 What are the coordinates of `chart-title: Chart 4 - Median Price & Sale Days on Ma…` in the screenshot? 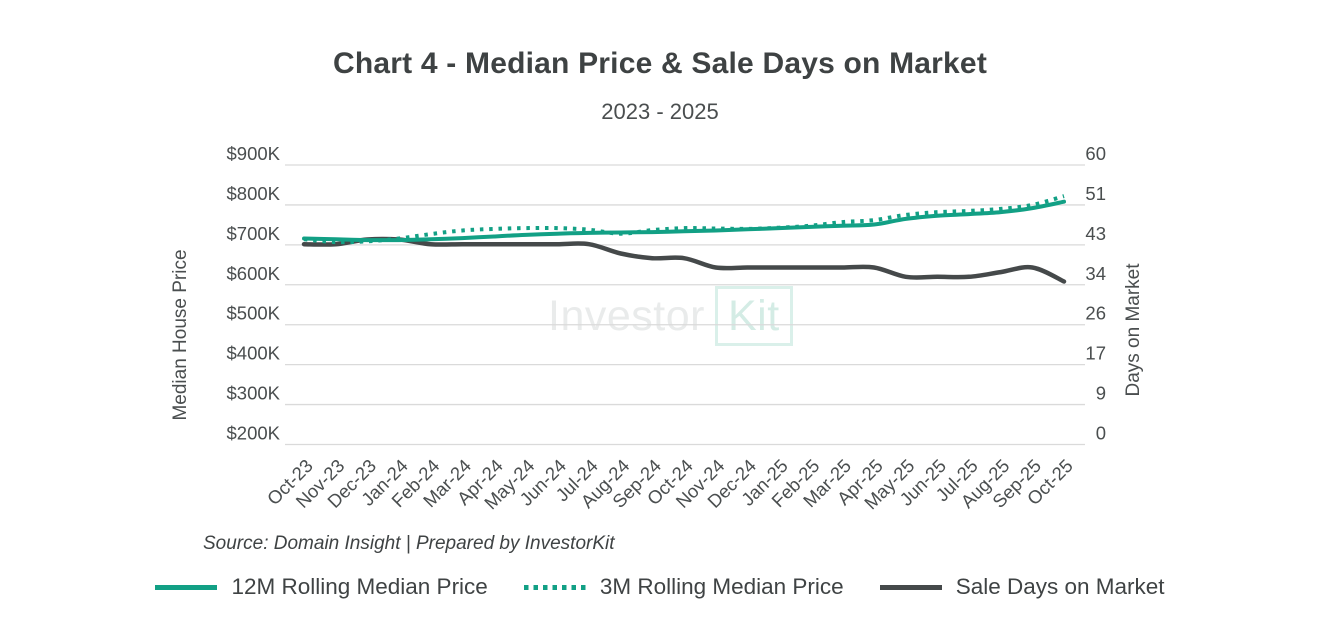 It's located at (660, 63).